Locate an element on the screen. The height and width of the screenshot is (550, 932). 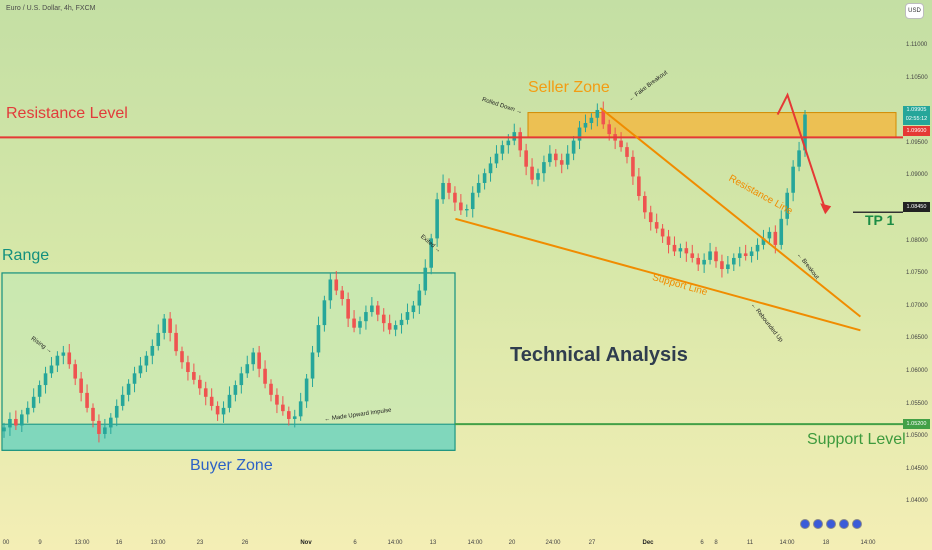
resistance-level-label: Resistance Level is located at coordinates (67, 113).